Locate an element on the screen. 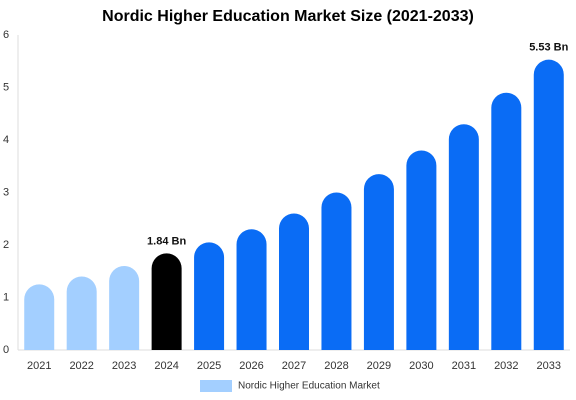 This screenshot has width=576, height=400. x-tick-label: 2030 is located at coordinates (421, 366).